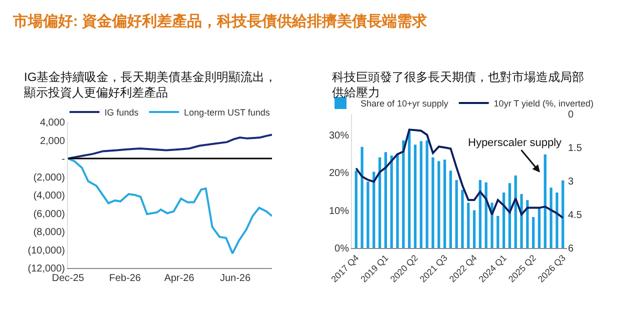 This screenshot has width=622, height=318. Describe the element at coordinates (571, 249) in the screenshot. I see `y2-tick-label: 6` at that location.